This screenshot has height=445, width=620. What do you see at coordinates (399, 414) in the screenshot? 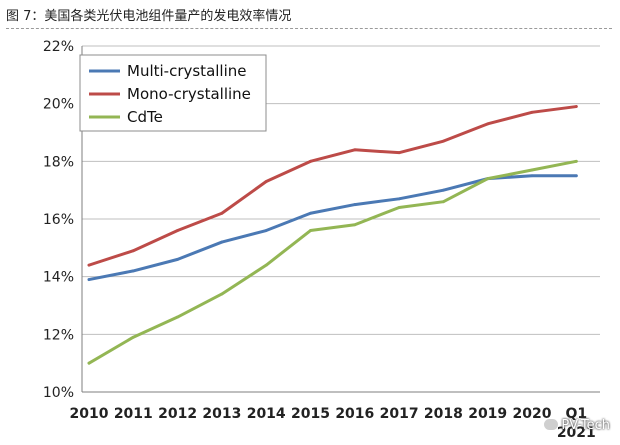
I see `x-tick-label: 2017` at bounding box center [399, 414].